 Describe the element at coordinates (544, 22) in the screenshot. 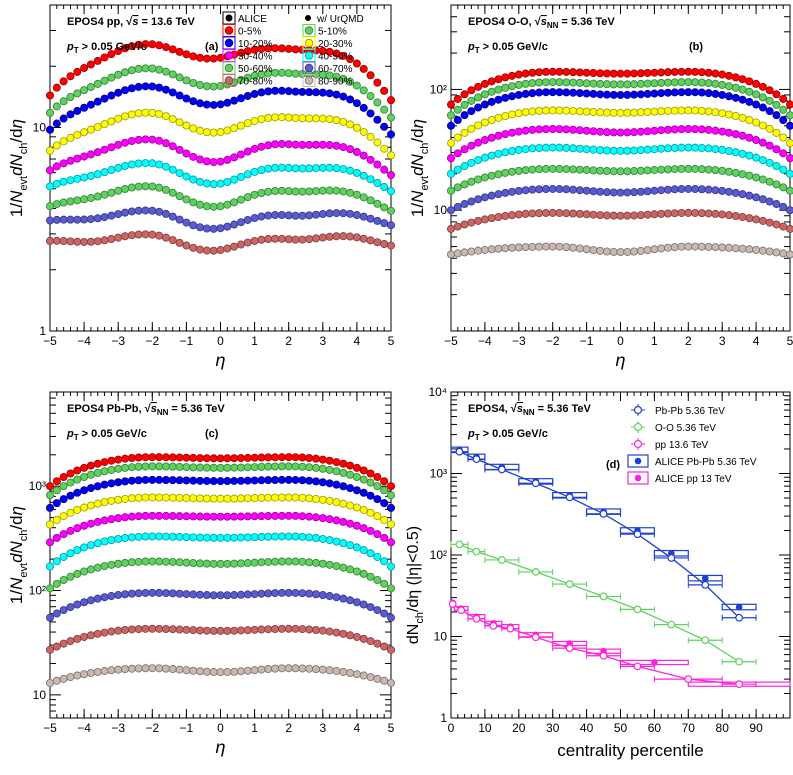

I see `title-s: s` at that location.